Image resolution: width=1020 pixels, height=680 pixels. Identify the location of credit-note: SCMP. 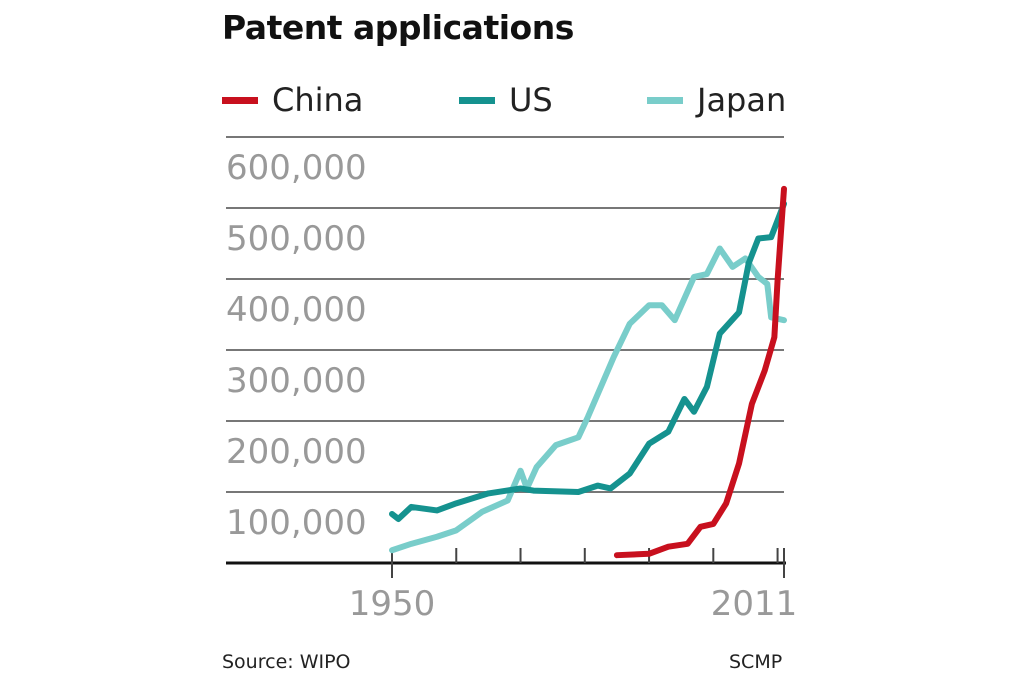
(755, 662).